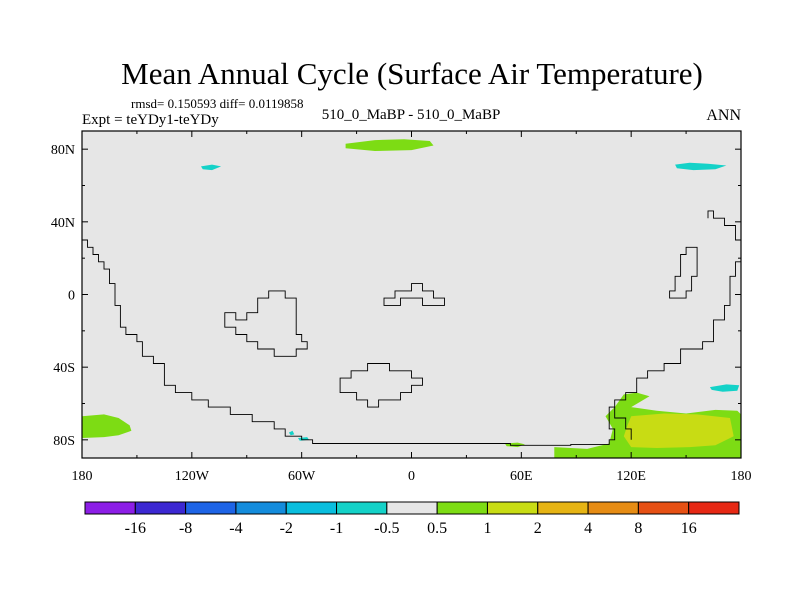  Describe the element at coordinates (217, 103) in the screenshot. I see `stats-label: rmsd= 0.150593 diff= 0.0119858` at that location.